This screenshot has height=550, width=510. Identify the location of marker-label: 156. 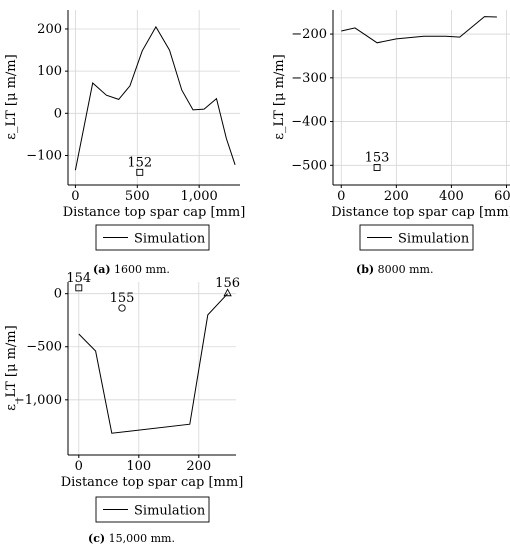
(227, 283).